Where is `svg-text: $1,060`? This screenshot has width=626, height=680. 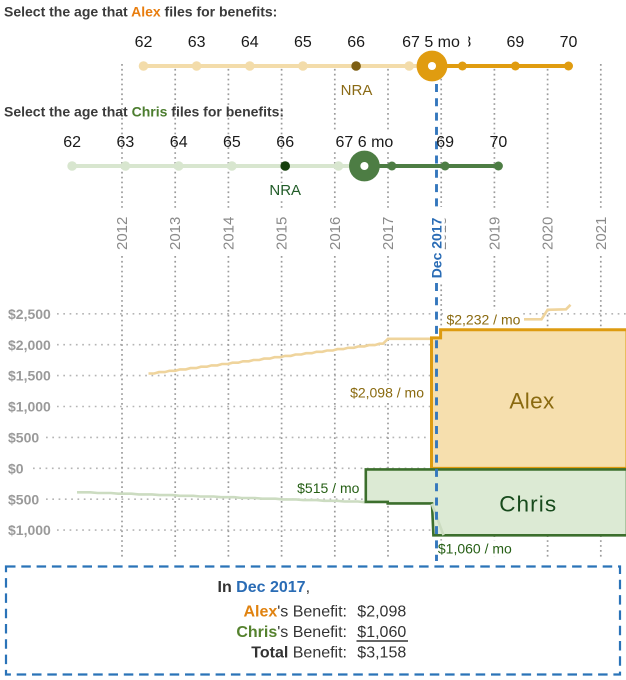 svg-text: $1,060 is located at coordinates (381, 632).